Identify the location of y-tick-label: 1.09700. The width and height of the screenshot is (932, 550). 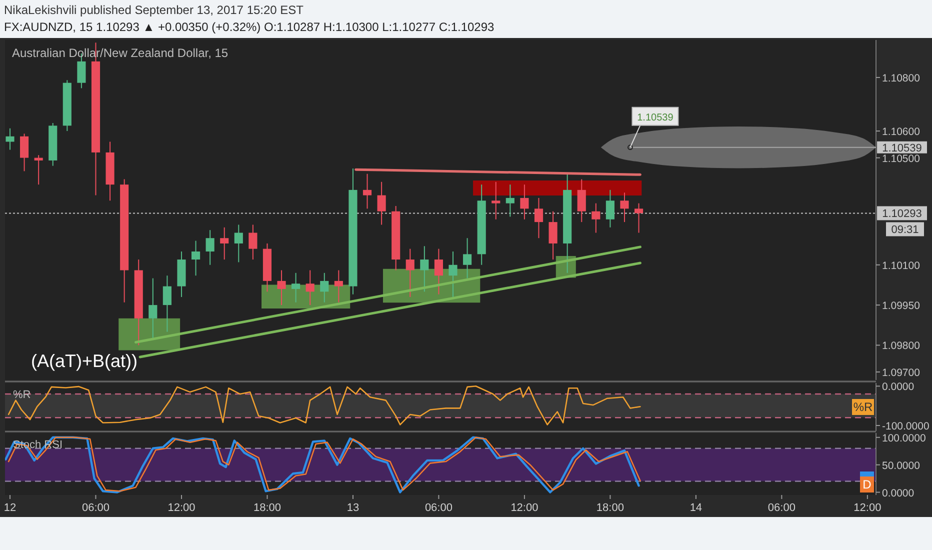
(901, 372).